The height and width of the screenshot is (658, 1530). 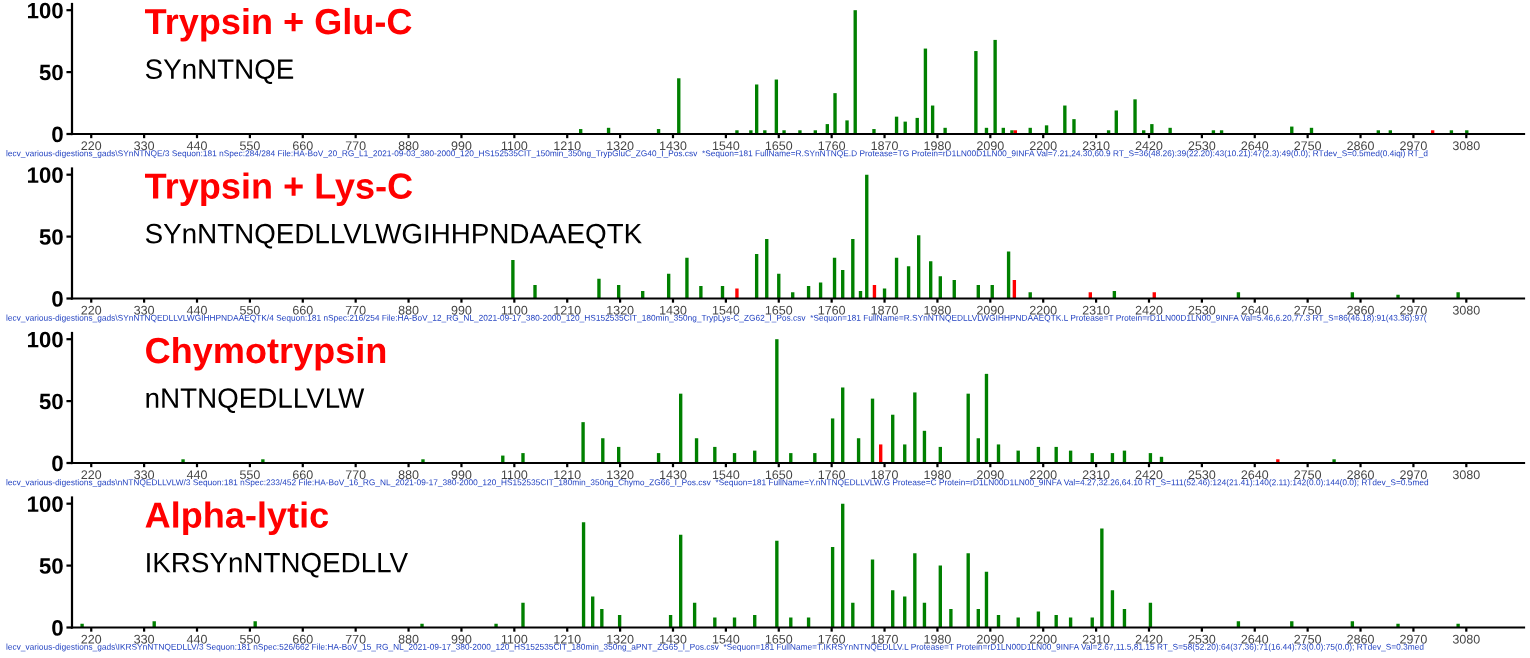 What do you see at coordinates (393, 236) in the screenshot?
I see `text: SYnNTNQEDLLVLWGIHHPNDAAEQTK` at bounding box center [393, 236].